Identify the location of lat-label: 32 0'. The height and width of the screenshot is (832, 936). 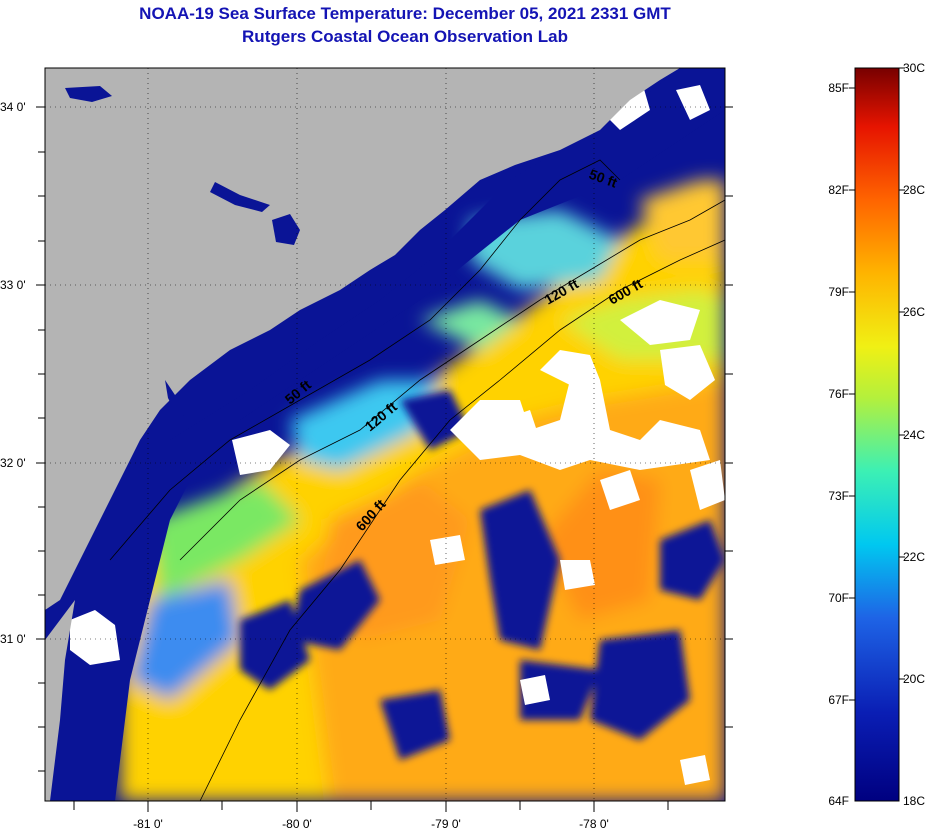
(13, 463).